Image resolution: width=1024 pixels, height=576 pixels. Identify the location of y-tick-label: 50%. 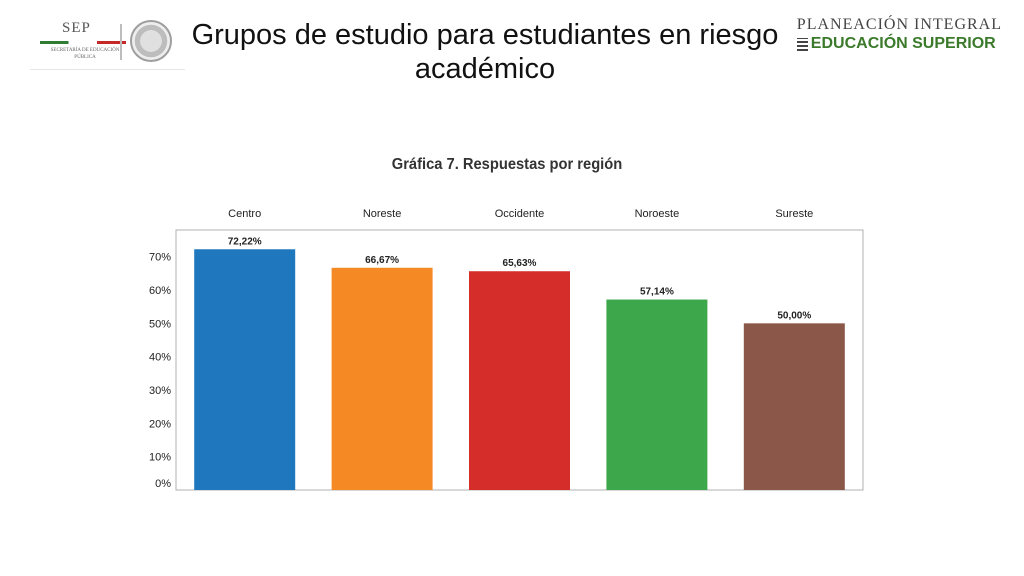
(160, 324).